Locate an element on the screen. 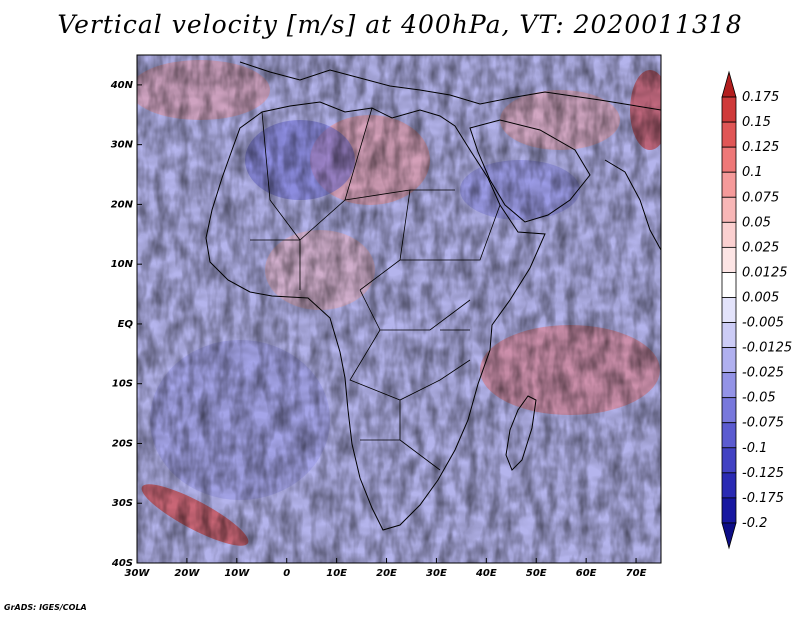 The width and height of the screenshot is (800, 618). colorbar-label: 0.05 is located at coordinates (756, 222).